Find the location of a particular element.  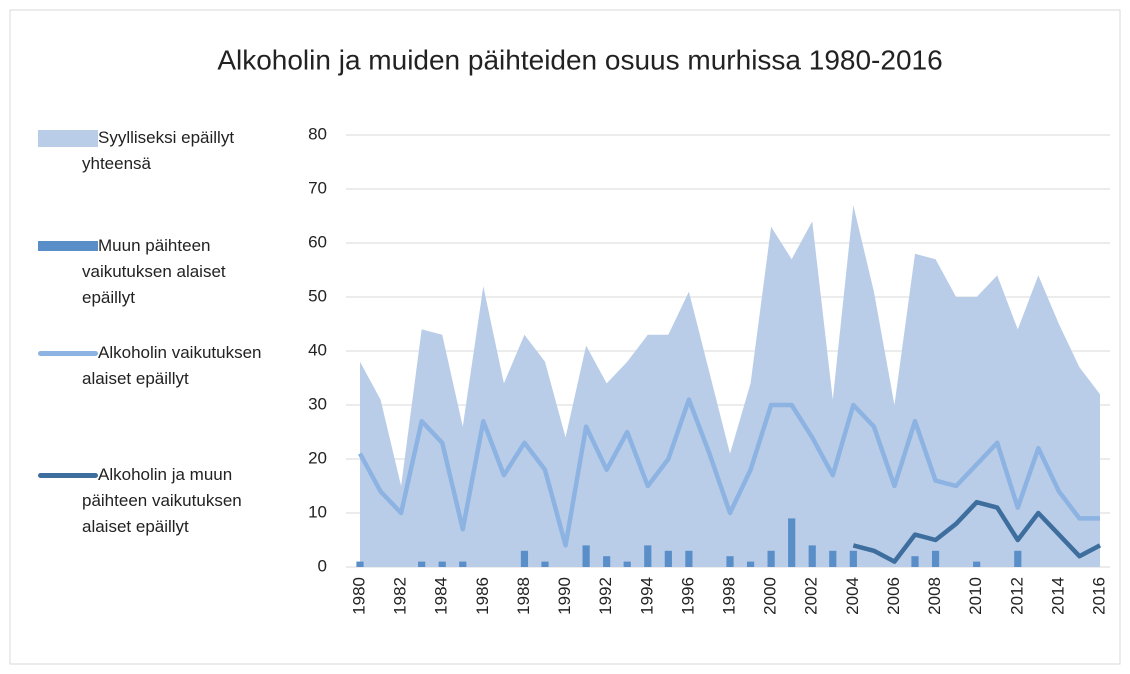

x-tick-label: 1982 is located at coordinates (400, 596).